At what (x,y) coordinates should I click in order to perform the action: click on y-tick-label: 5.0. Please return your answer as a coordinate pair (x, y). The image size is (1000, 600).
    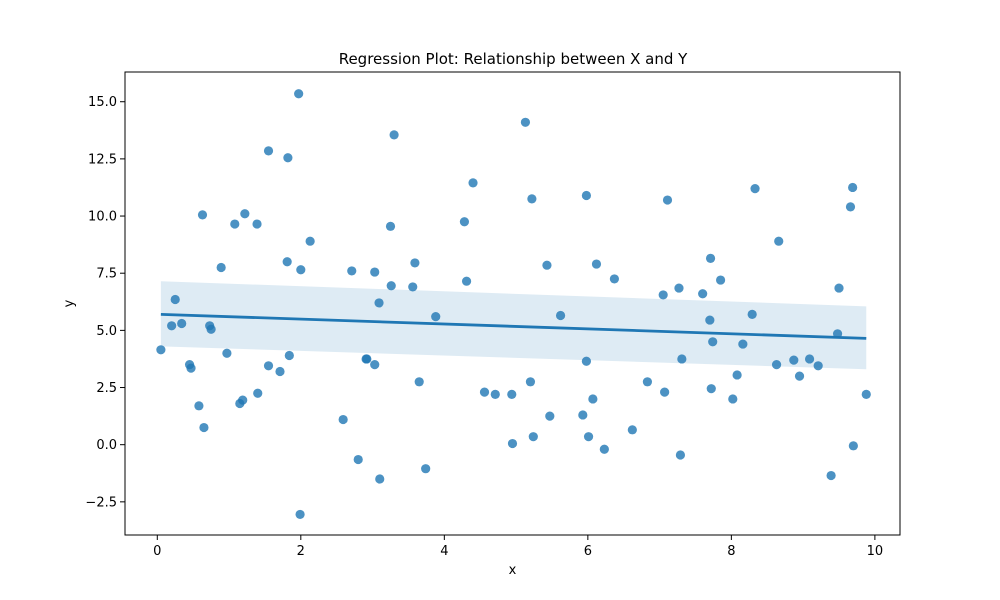
    Looking at the image, I should click on (106, 331).